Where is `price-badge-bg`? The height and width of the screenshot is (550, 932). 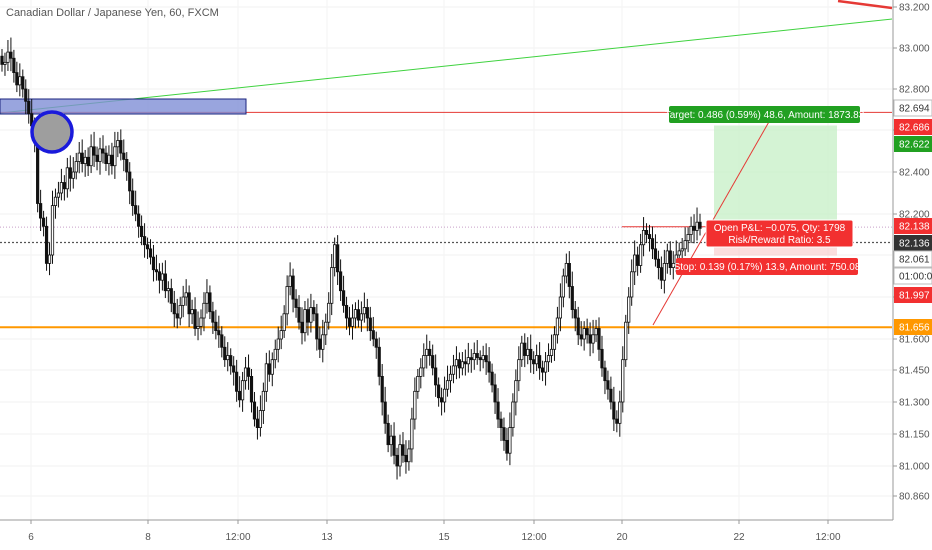
price-badge-bg is located at coordinates (913, 243).